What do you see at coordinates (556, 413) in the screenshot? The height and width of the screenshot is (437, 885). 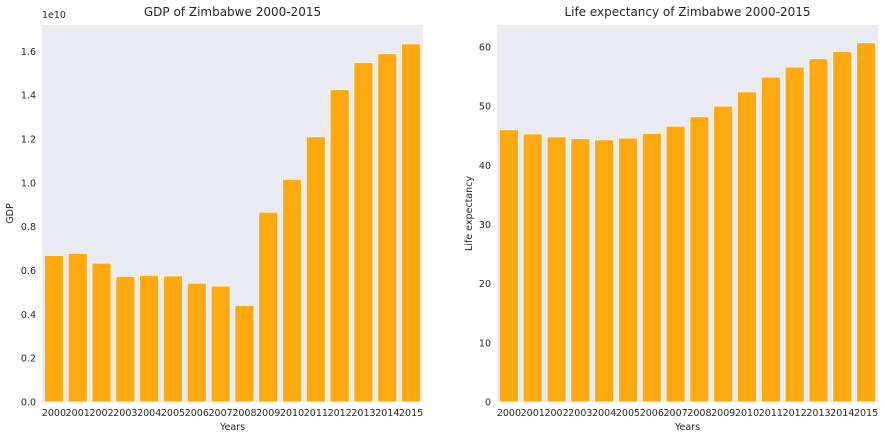 I see `life-x-tick-2002: 2002` at bounding box center [556, 413].